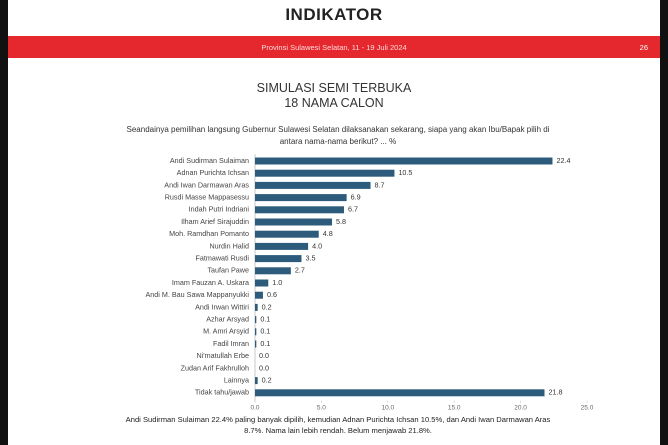 This screenshot has width=668, height=445. Describe the element at coordinates (227, 319) in the screenshot. I see `category-label: Azhar Arsyad` at that location.